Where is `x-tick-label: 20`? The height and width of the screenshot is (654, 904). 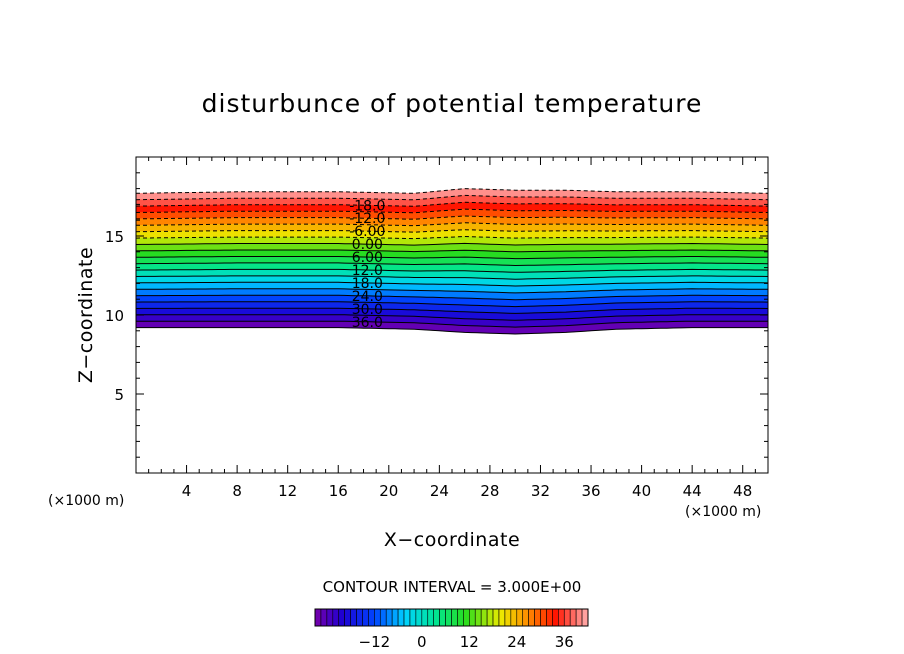 x-tick-label: 20 is located at coordinates (388, 491).